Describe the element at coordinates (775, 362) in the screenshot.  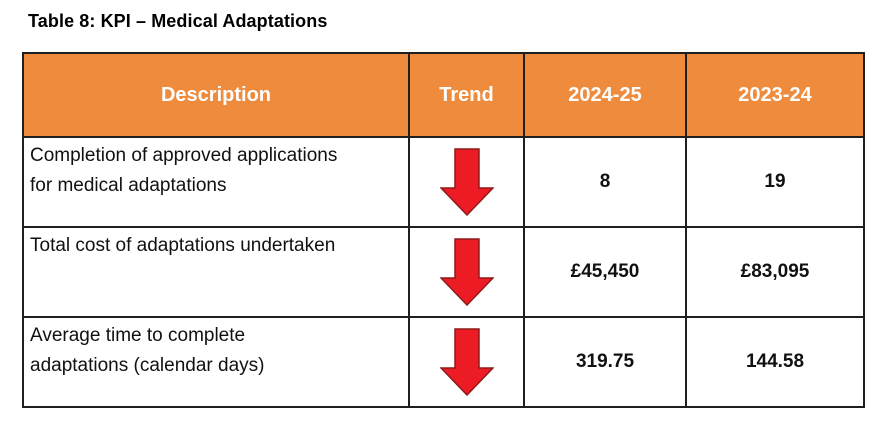
I see `value-2023-24: 144.58` at that location.